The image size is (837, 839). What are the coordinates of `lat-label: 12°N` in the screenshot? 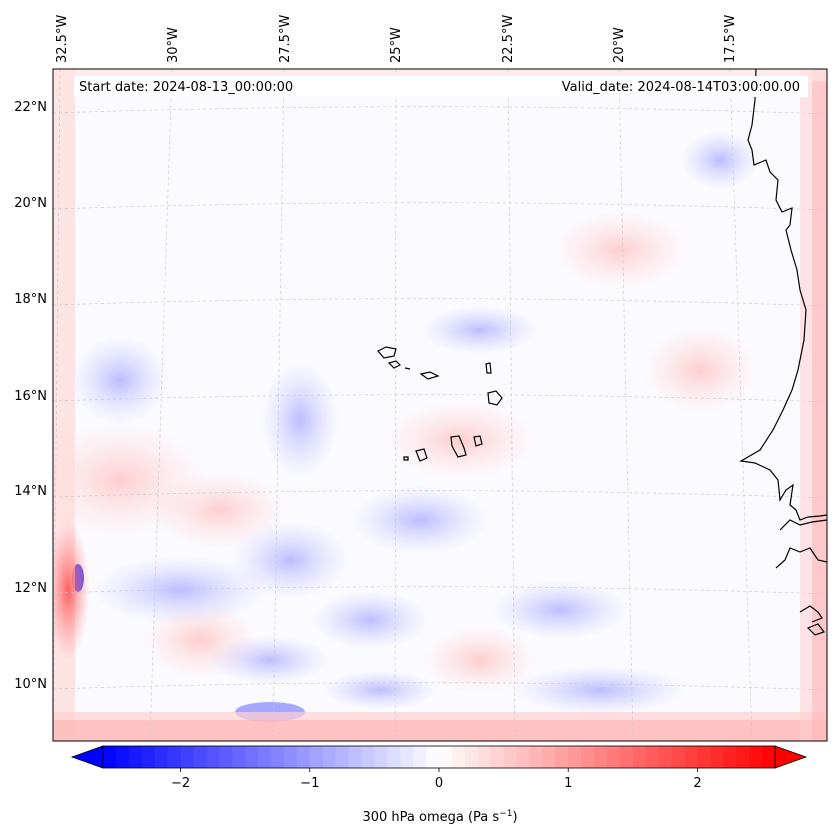 It's located at (30, 588).